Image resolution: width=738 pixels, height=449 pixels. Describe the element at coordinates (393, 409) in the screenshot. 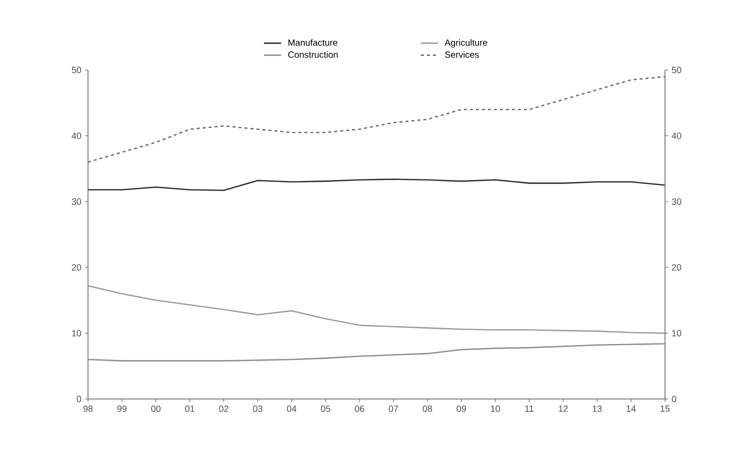

I see `x-tick-label: 07` at that location.